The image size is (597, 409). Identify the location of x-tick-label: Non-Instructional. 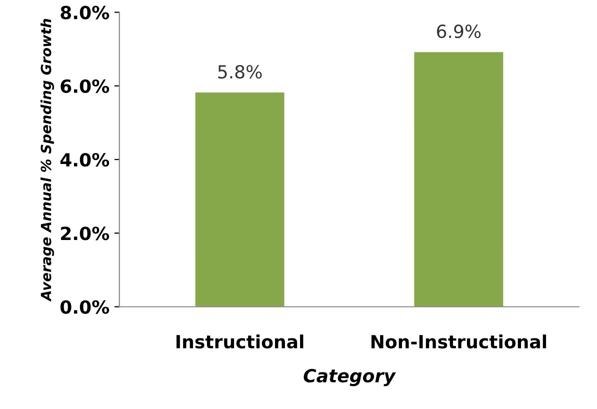
(458, 341).